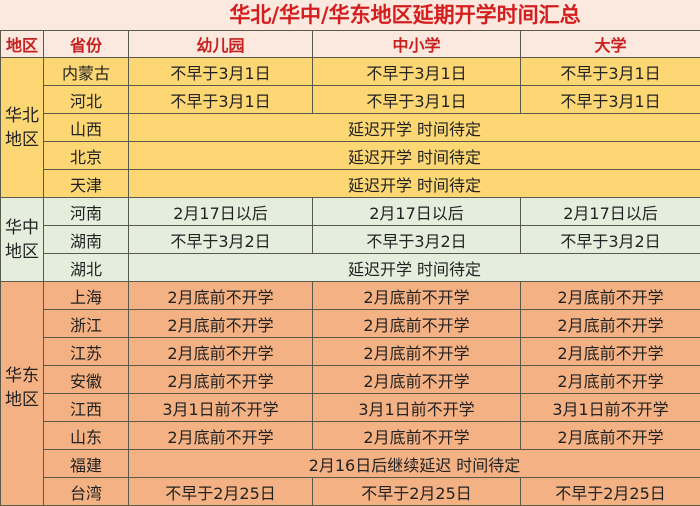 The height and width of the screenshot is (506, 700). What do you see at coordinates (610, 492) in the screenshot?
I see `university-cell: 不早于2月25日` at bounding box center [610, 492].